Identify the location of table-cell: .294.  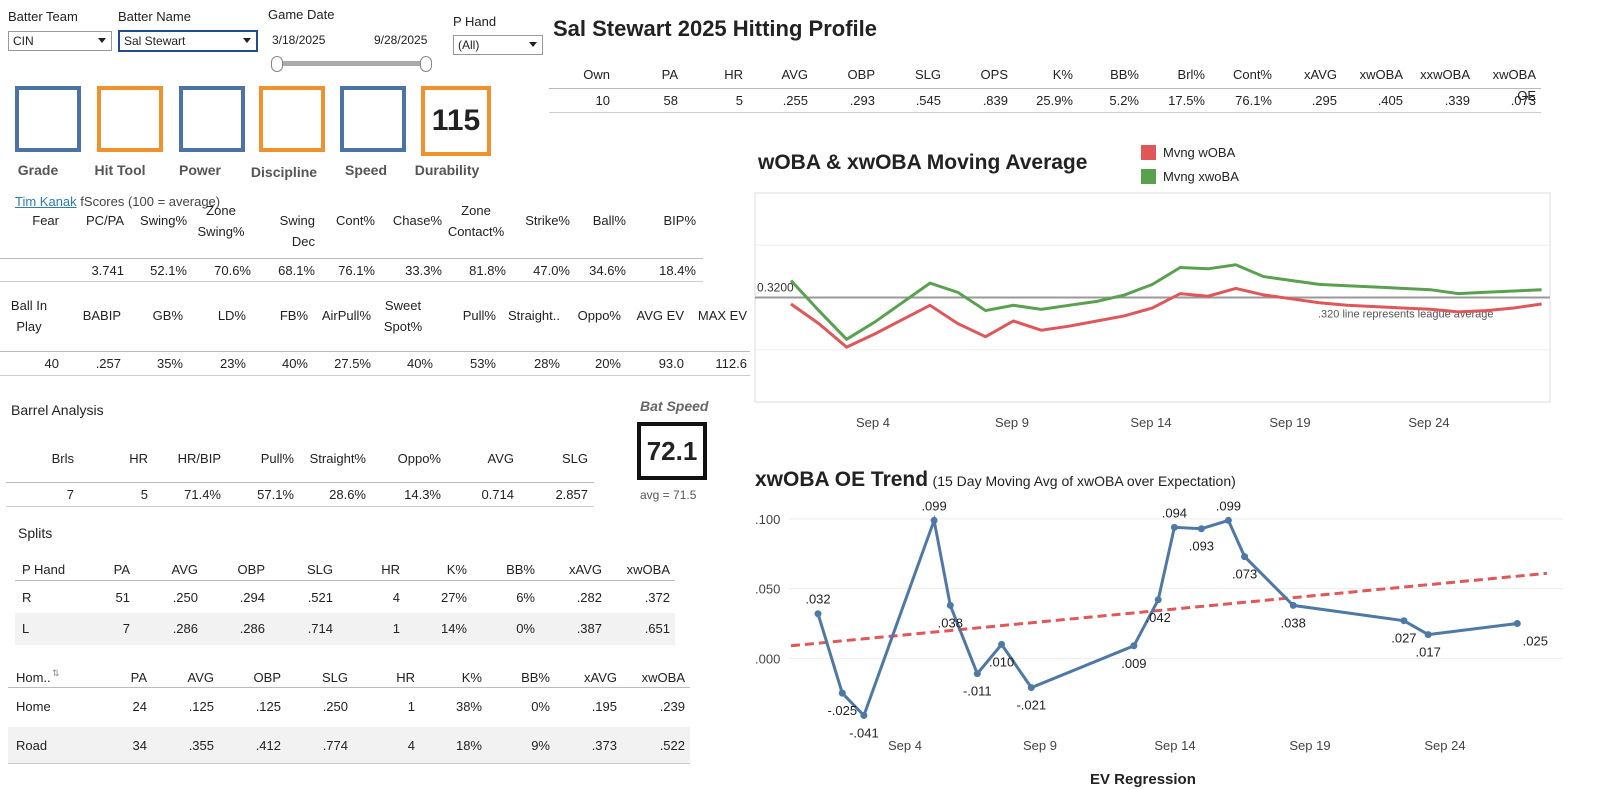
(252, 597).